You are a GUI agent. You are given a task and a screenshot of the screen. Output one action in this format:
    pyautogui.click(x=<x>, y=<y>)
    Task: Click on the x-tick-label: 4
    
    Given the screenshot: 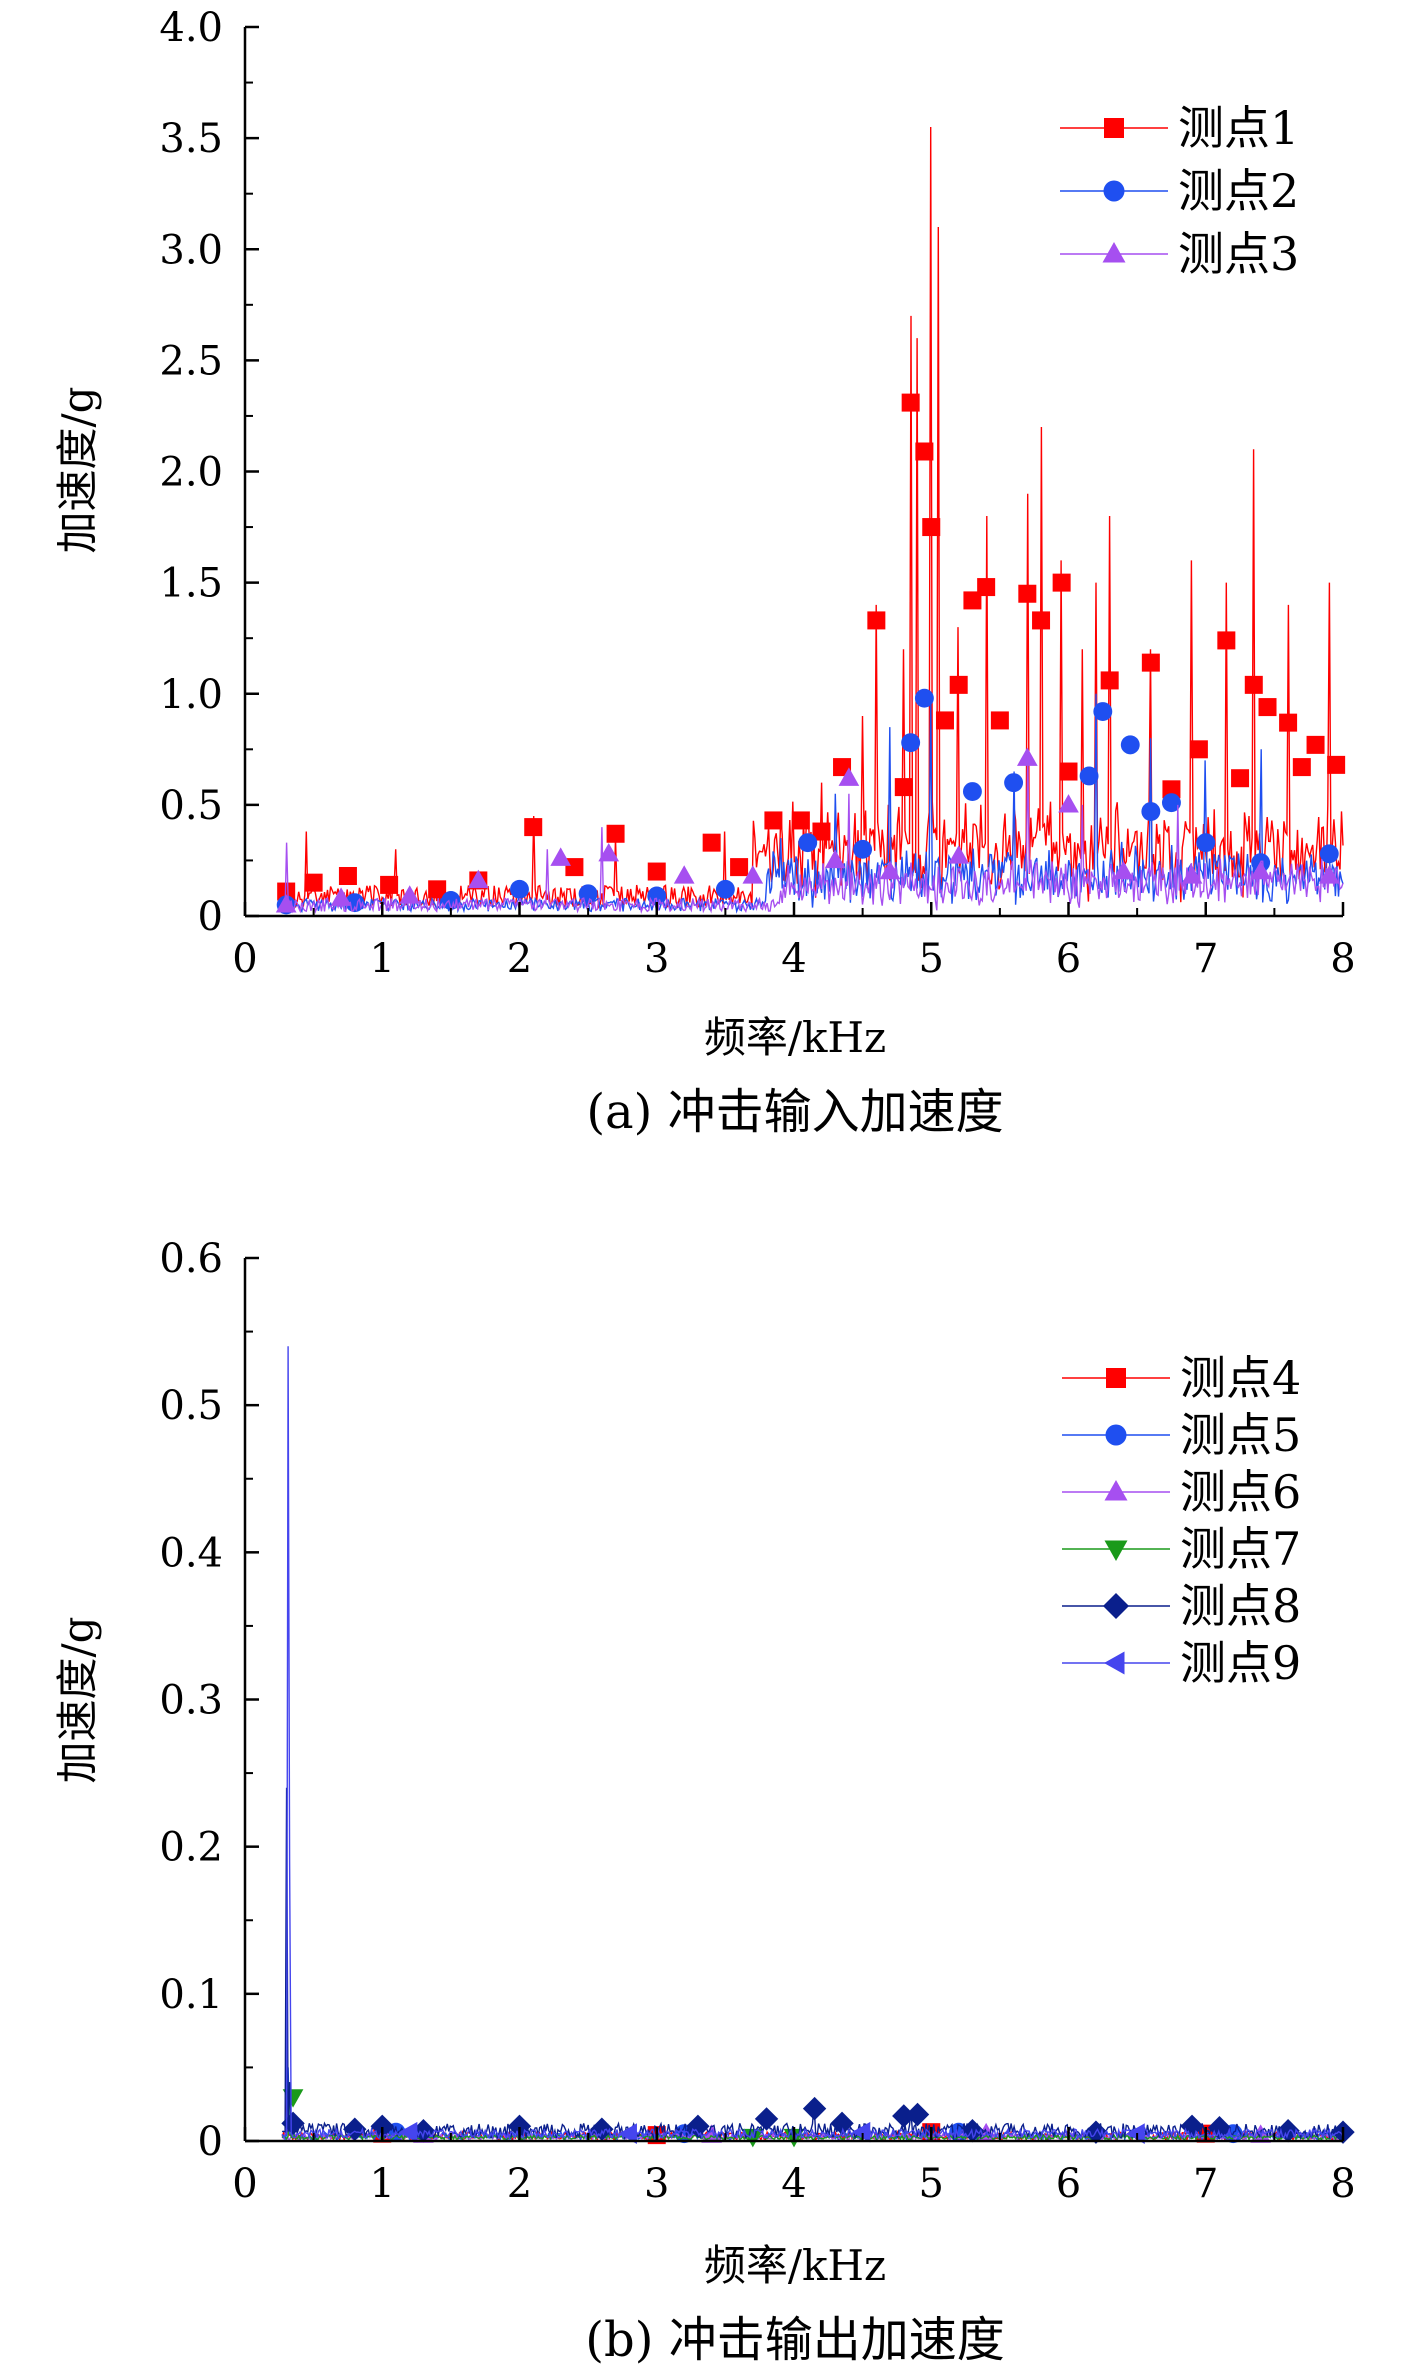 What is the action you would take?
    pyautogui.click(x=793, y=959)
    